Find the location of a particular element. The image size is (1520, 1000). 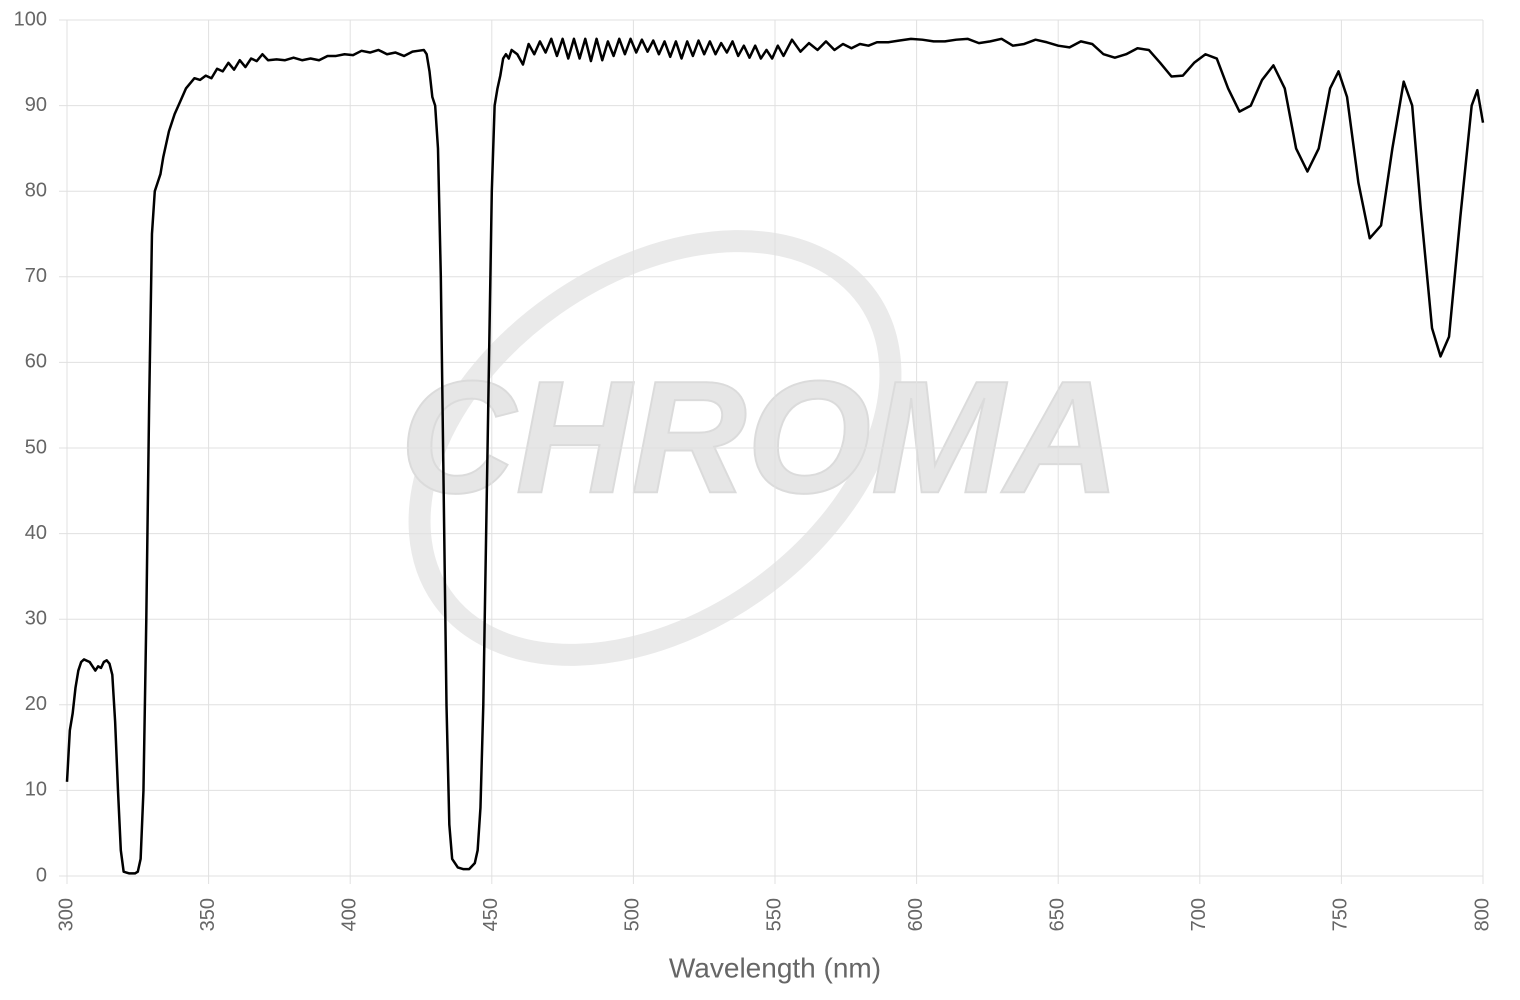

y-tick-label: 80 is located at coordinates (36, 190).